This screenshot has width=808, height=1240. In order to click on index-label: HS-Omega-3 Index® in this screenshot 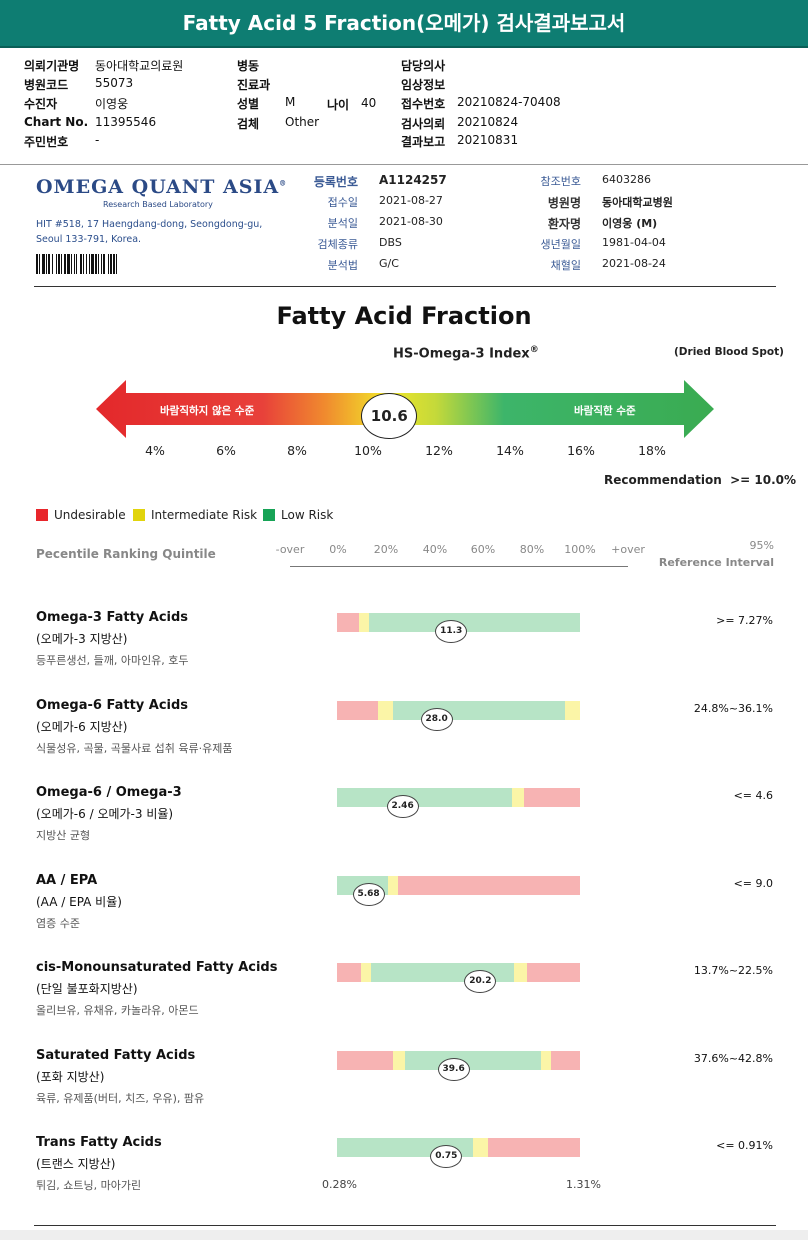, I will do `click(466, 353)`.